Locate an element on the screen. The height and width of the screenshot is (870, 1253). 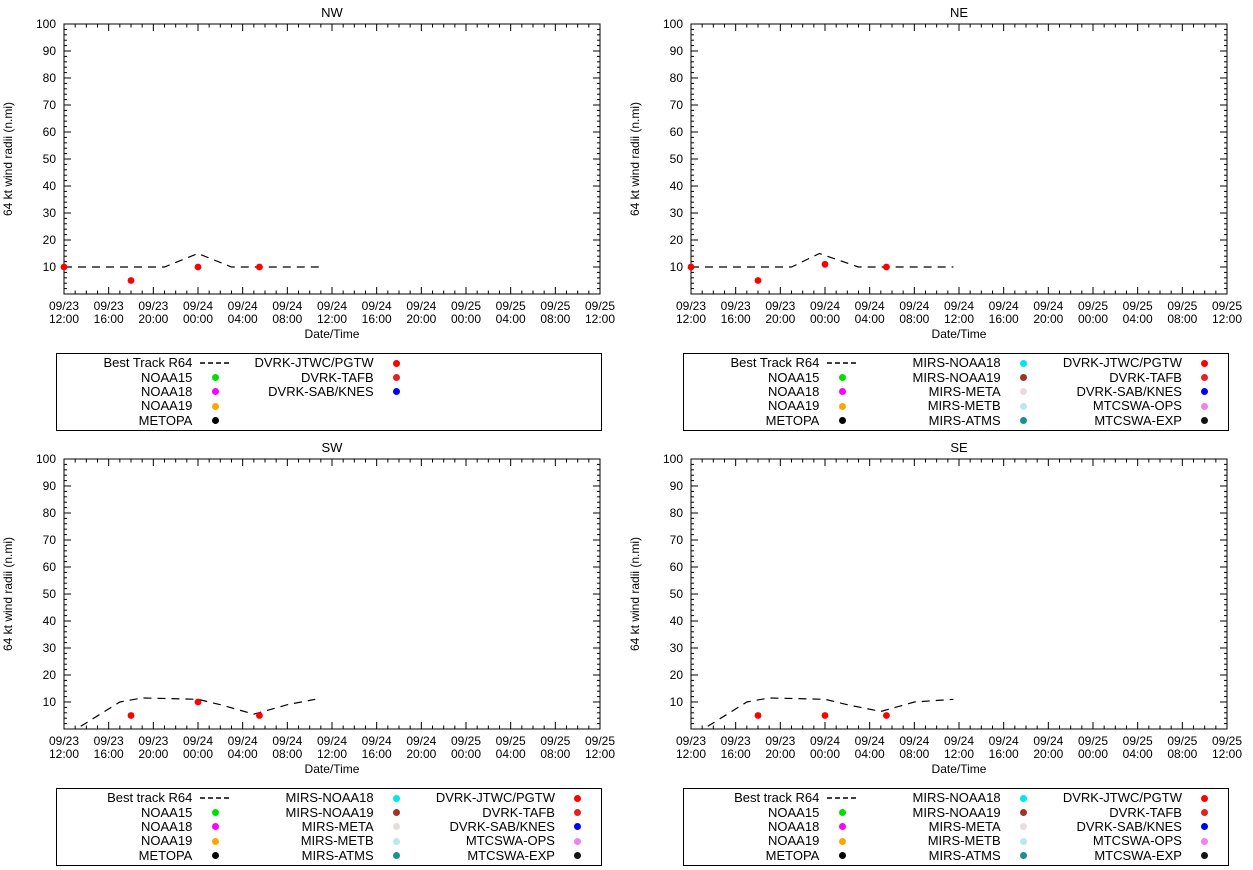
x-tick-label: 09/23 20:00 is located at coordinates (780, 747).